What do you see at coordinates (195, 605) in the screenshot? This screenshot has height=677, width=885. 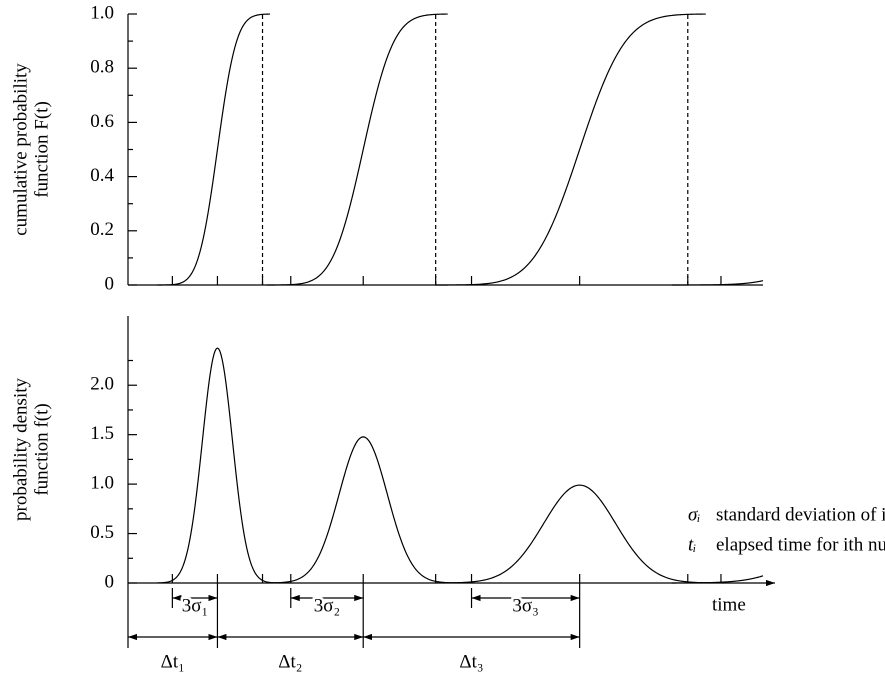 I see `spread-label: 3σ₁` at bounding box center [195, 605].